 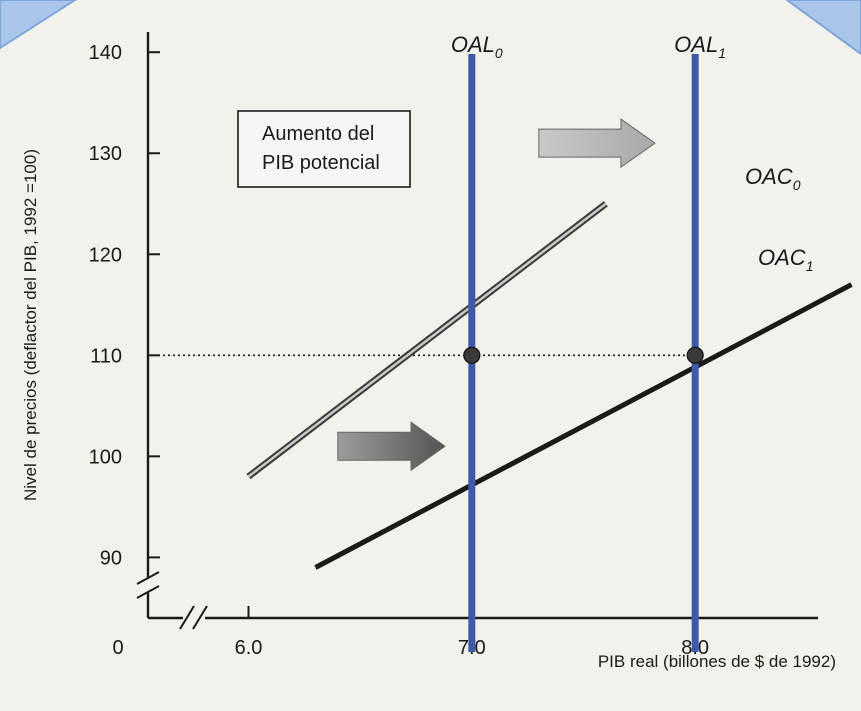 I want to click on x-tick-label-0: 0, so click(x=117, y=648).